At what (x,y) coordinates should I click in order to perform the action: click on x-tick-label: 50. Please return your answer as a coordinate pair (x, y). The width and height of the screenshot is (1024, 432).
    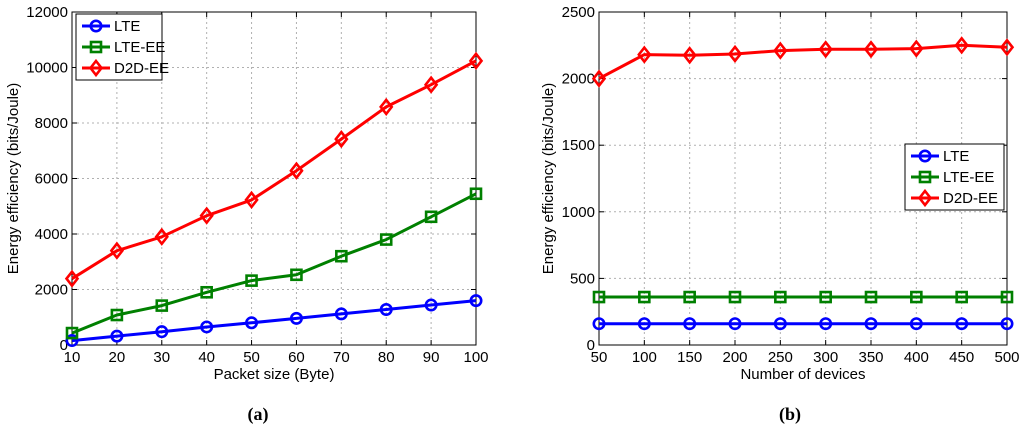
    Looking at the image, I should click on (599, 357).